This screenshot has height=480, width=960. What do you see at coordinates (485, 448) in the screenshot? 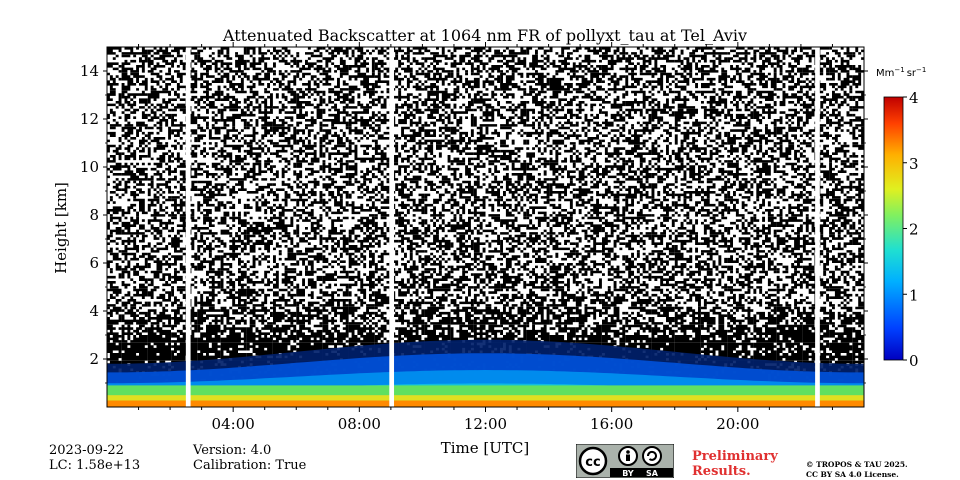
I see `x-axis-label: Time [UTC]` at bounding box center [485, 448].